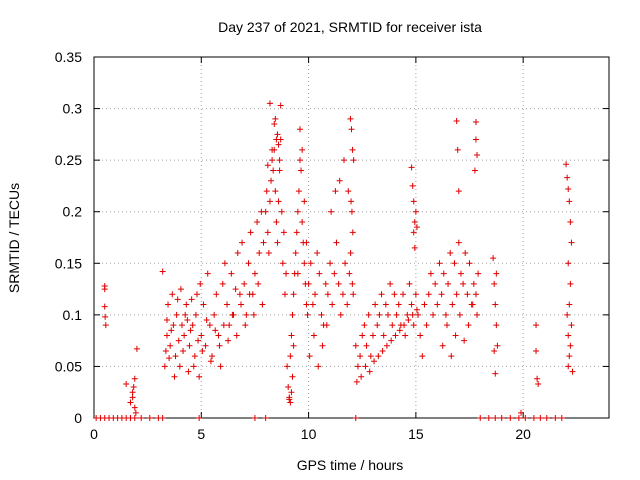 The width and height of the screenshot is (640, 480). What do you see at coordinates (523, 434) in the screenshot?
I see `x-tick-label: 20` at bounding box center [523, 434].